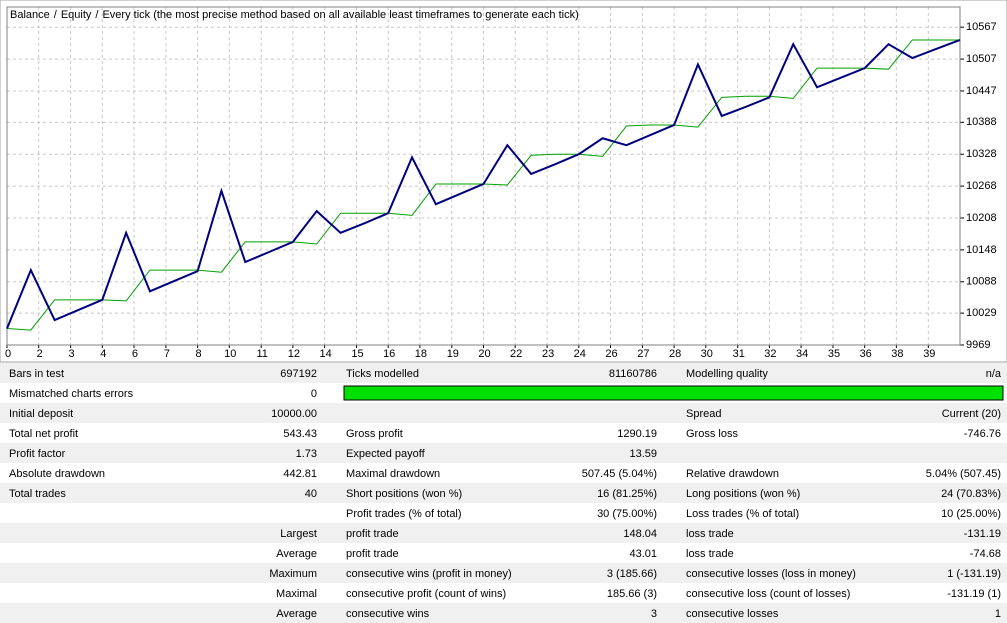 Image resolution: width=1007 pixels, height=623 pixels. Describe the element at coordinates (296, 594) in the screenshot. I see `table-cell: Maximal` at that location.